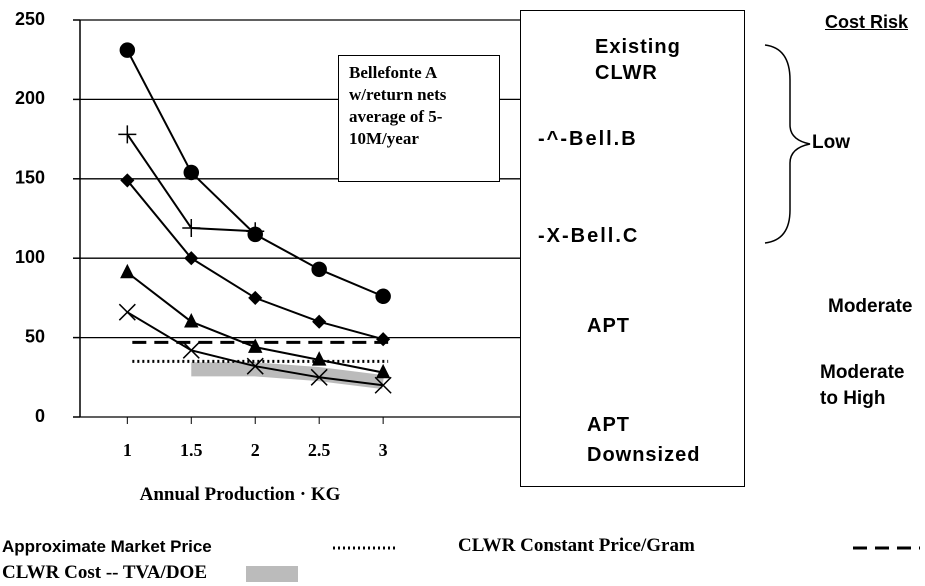  Describe the element at coordinates (240, 494) in the screenshot. I see `x-axis-label: Annual Production · KG` at that location.